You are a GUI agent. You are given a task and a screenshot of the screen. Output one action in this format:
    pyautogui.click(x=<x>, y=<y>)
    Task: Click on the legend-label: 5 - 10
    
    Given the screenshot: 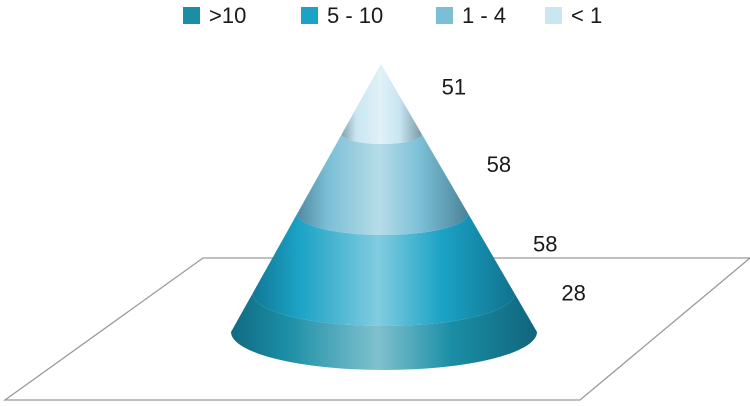 What is the action you would take?
    pyautogui.click(x=355, y=15)
    